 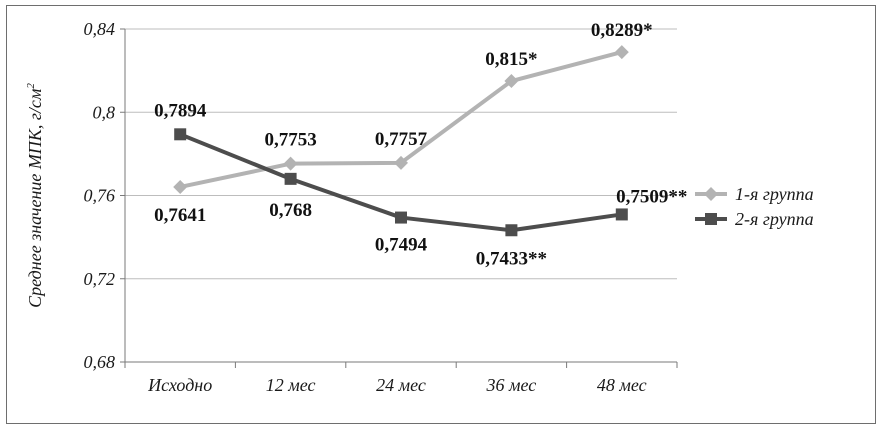 What do you see at coordinates (754, 206) in the screenshot?
I see `legend: 1-я группа 2-я группа` at bounding box center [754, 206].